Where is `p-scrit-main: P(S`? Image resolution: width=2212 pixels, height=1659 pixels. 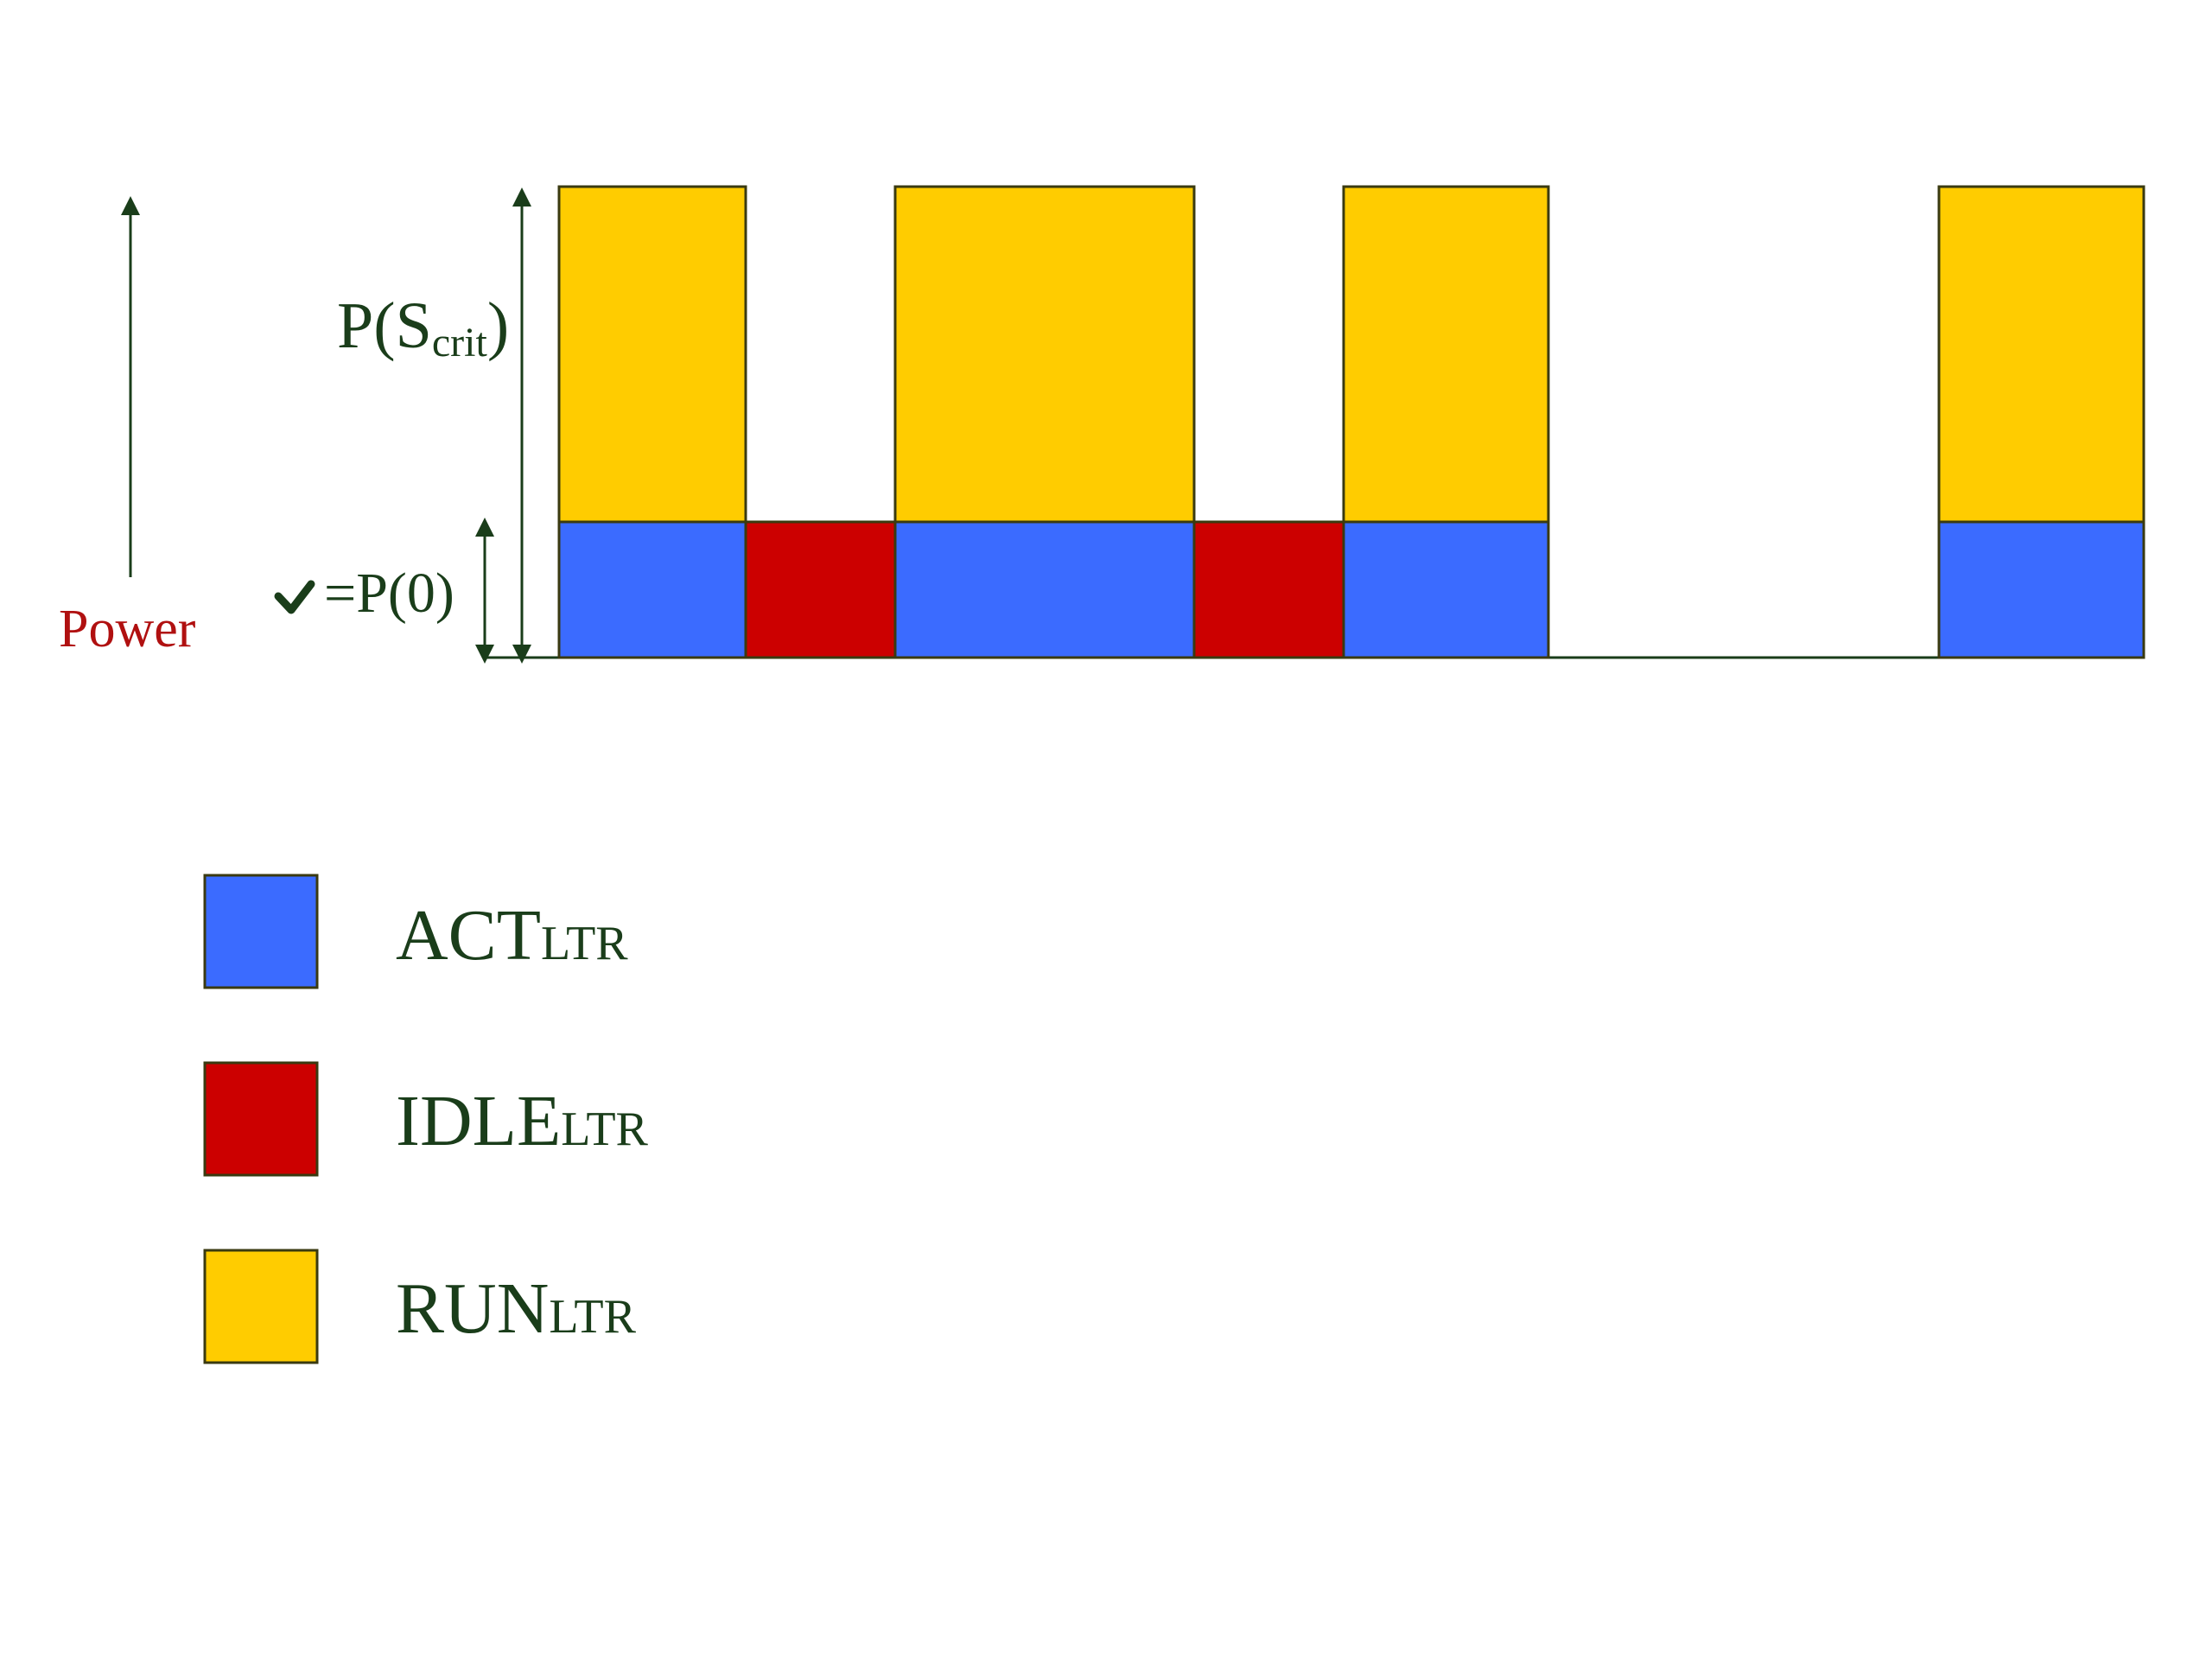 p-scrit-main: P(S is located at coordinates (384, 325).